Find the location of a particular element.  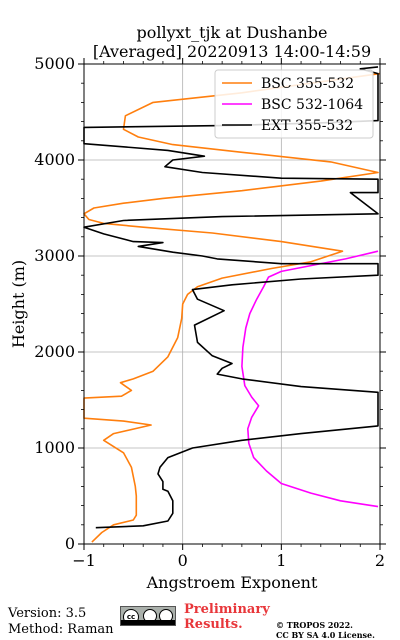

y-tick-label: 3000 is located at coordinates (54, 255).